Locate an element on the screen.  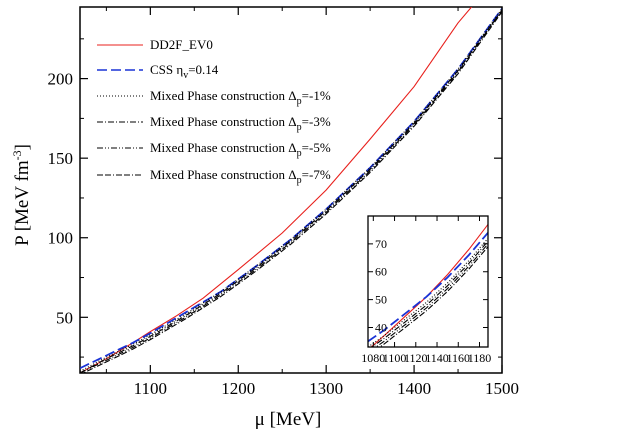
x-axis-title: μ [MeV] is located at coordinates (288, 419).